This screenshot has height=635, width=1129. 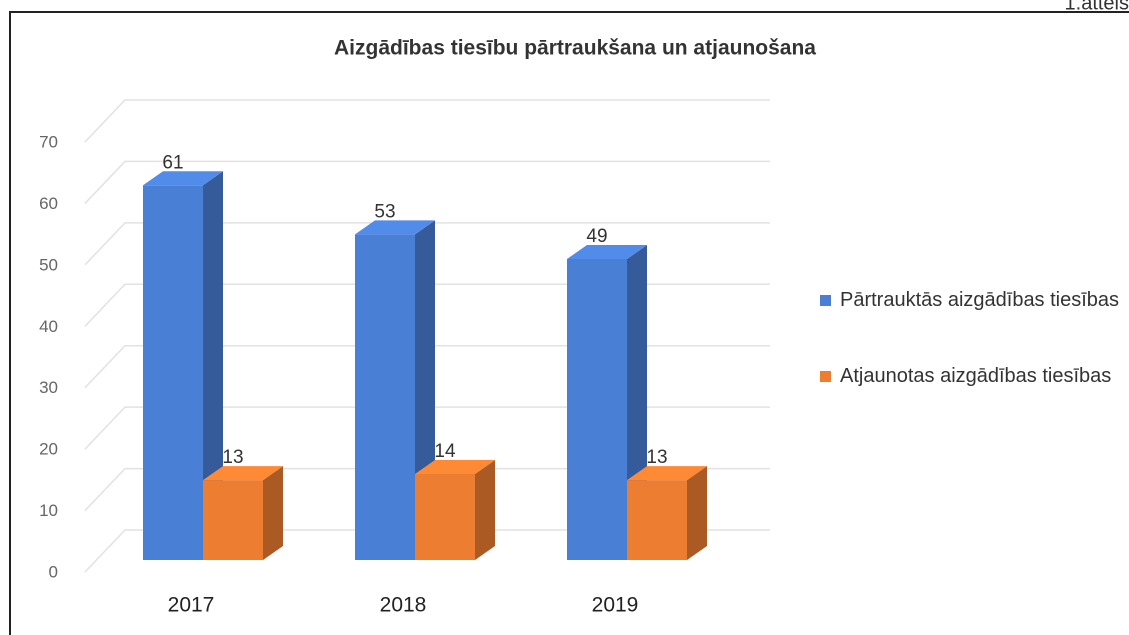 I want to click on legend-item: Pārtrauktās aizgādības tiesības, so click(x=974, y=300).